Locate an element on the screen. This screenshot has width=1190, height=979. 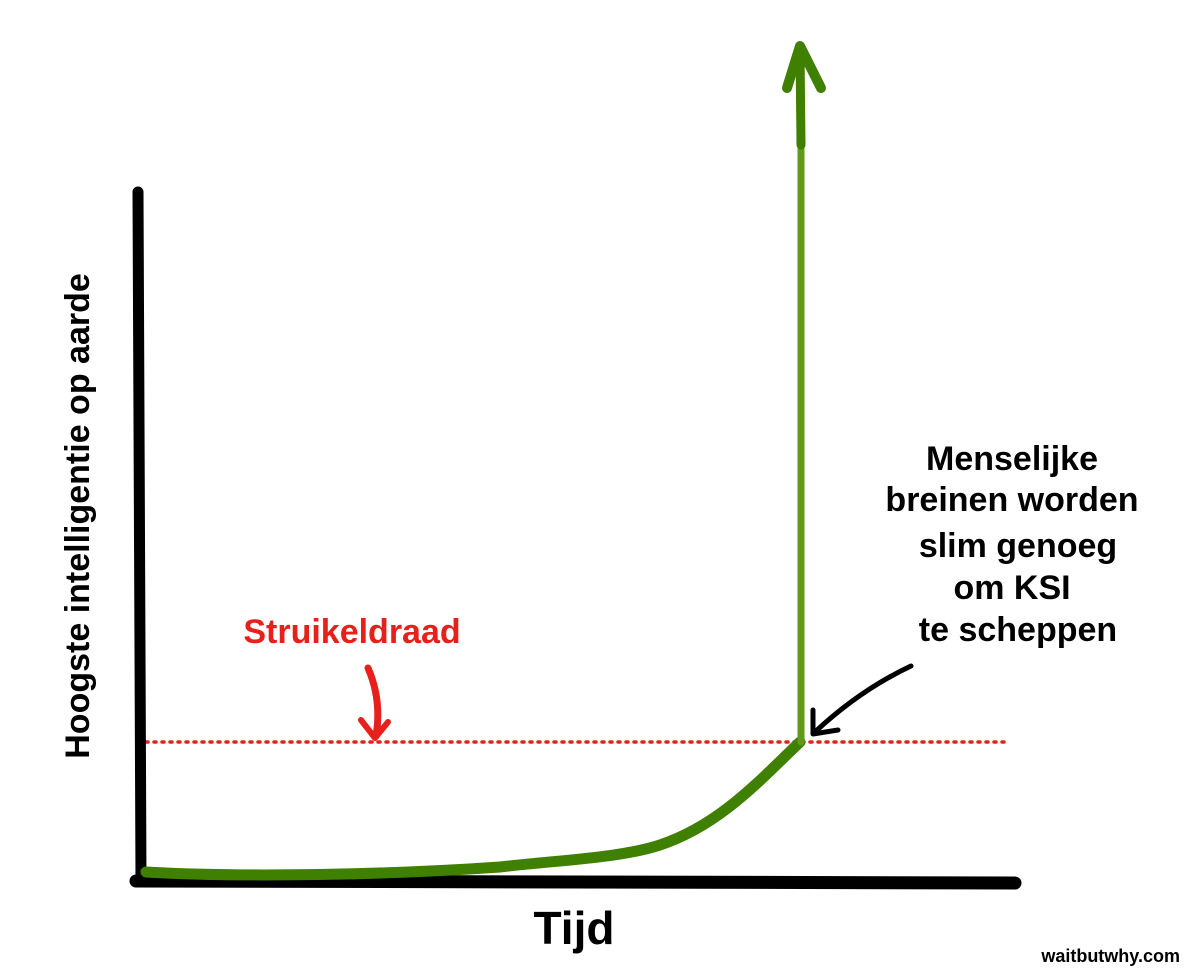
growth-curve is located at coordinates (473, 808).